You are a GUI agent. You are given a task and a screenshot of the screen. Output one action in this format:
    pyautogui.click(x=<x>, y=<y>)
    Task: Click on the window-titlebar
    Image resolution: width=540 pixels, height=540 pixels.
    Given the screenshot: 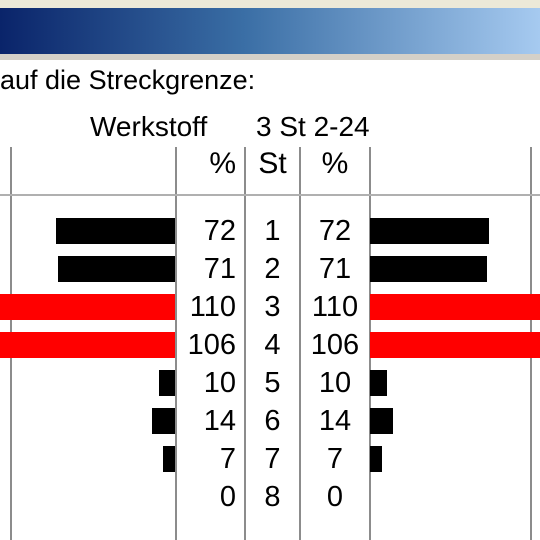 What is the action you would take?
    pyautogui.click(x=270, y=27)
    